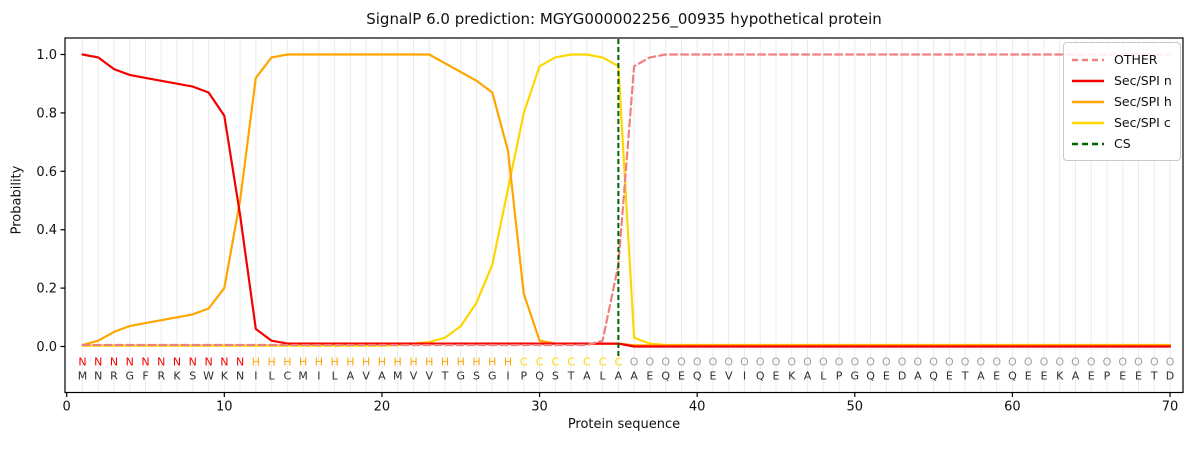  Describe the element at coordinates (98, 376) in the screenshot. I see `residue-letter: N` at that location.